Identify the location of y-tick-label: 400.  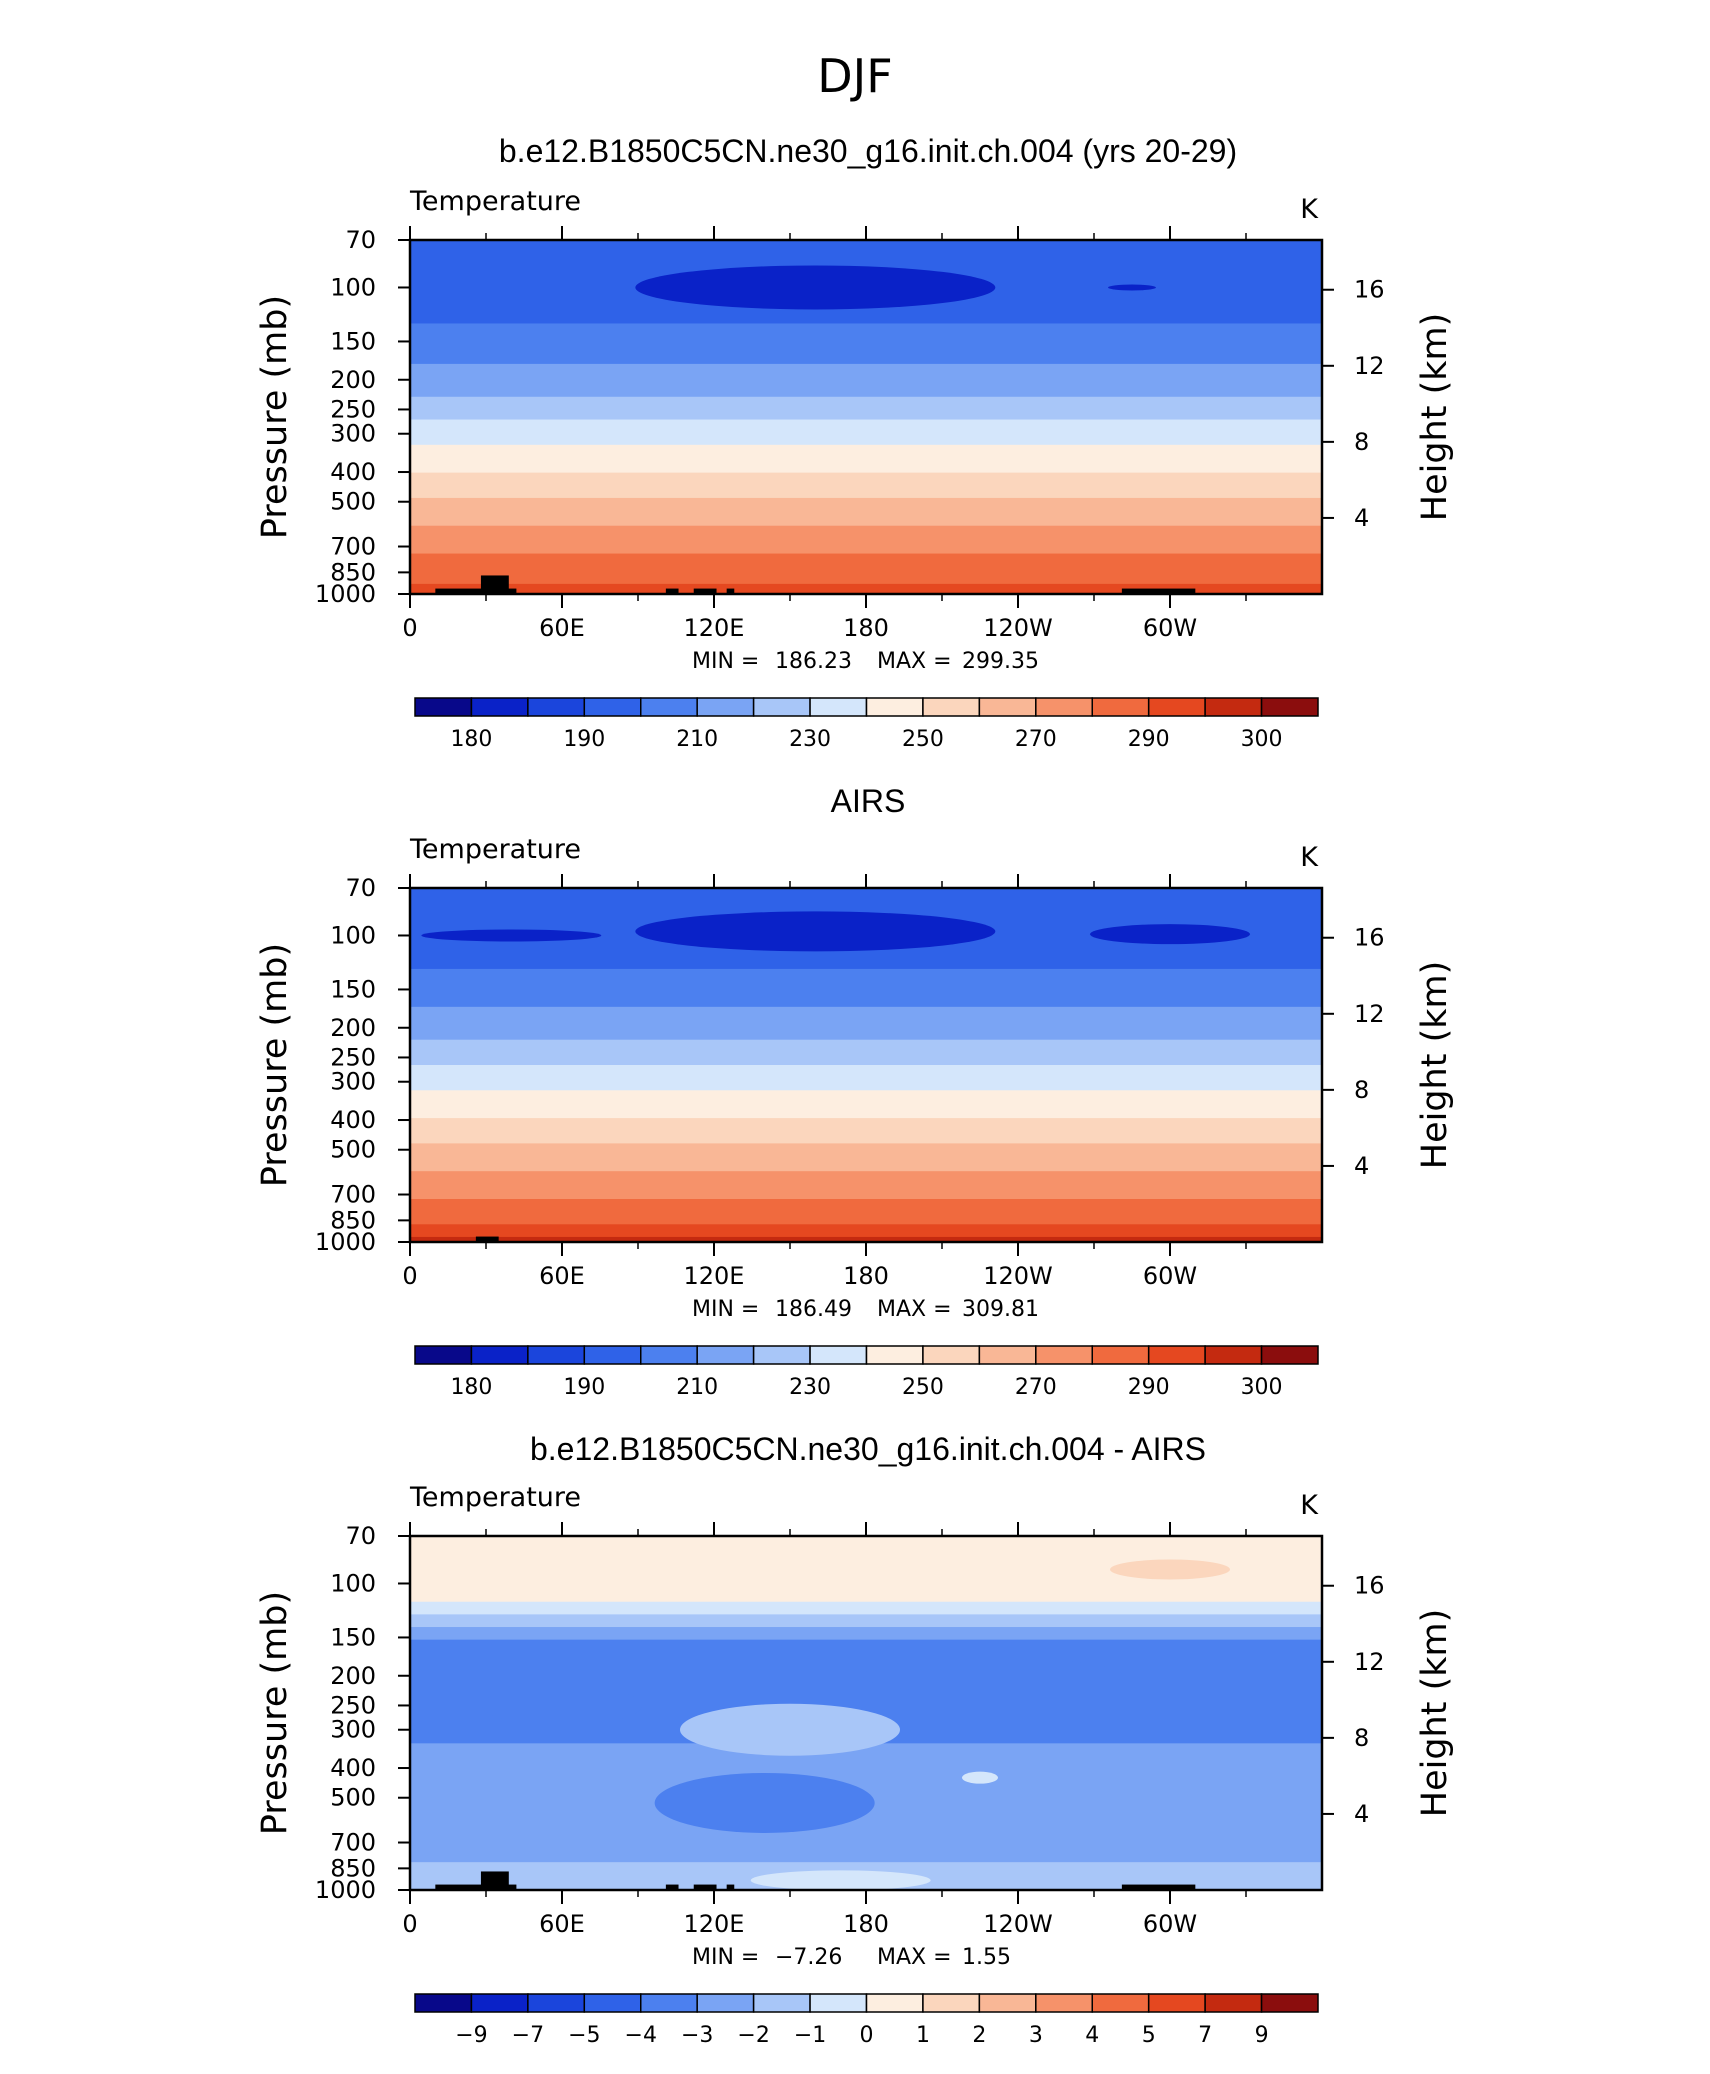
(353, 1768).